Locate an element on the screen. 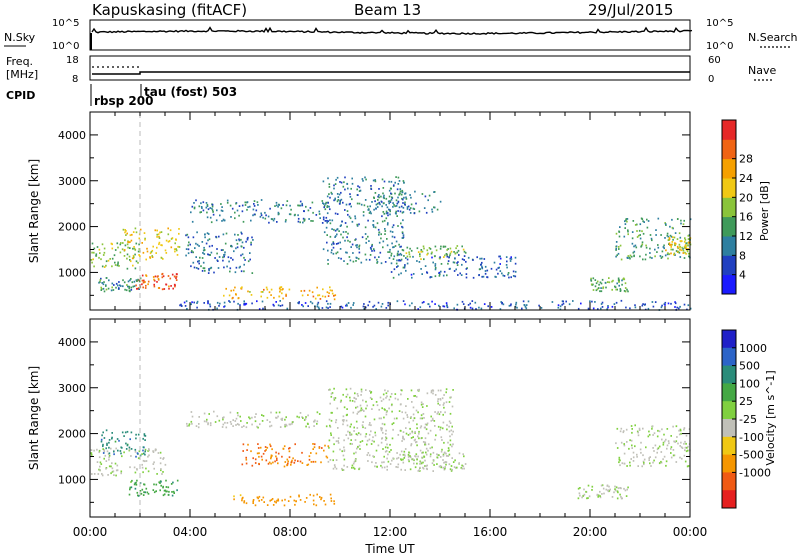 This screenshot has width=800, height=554. y-tick-label: 3000 is located at coordinates (72, 181).